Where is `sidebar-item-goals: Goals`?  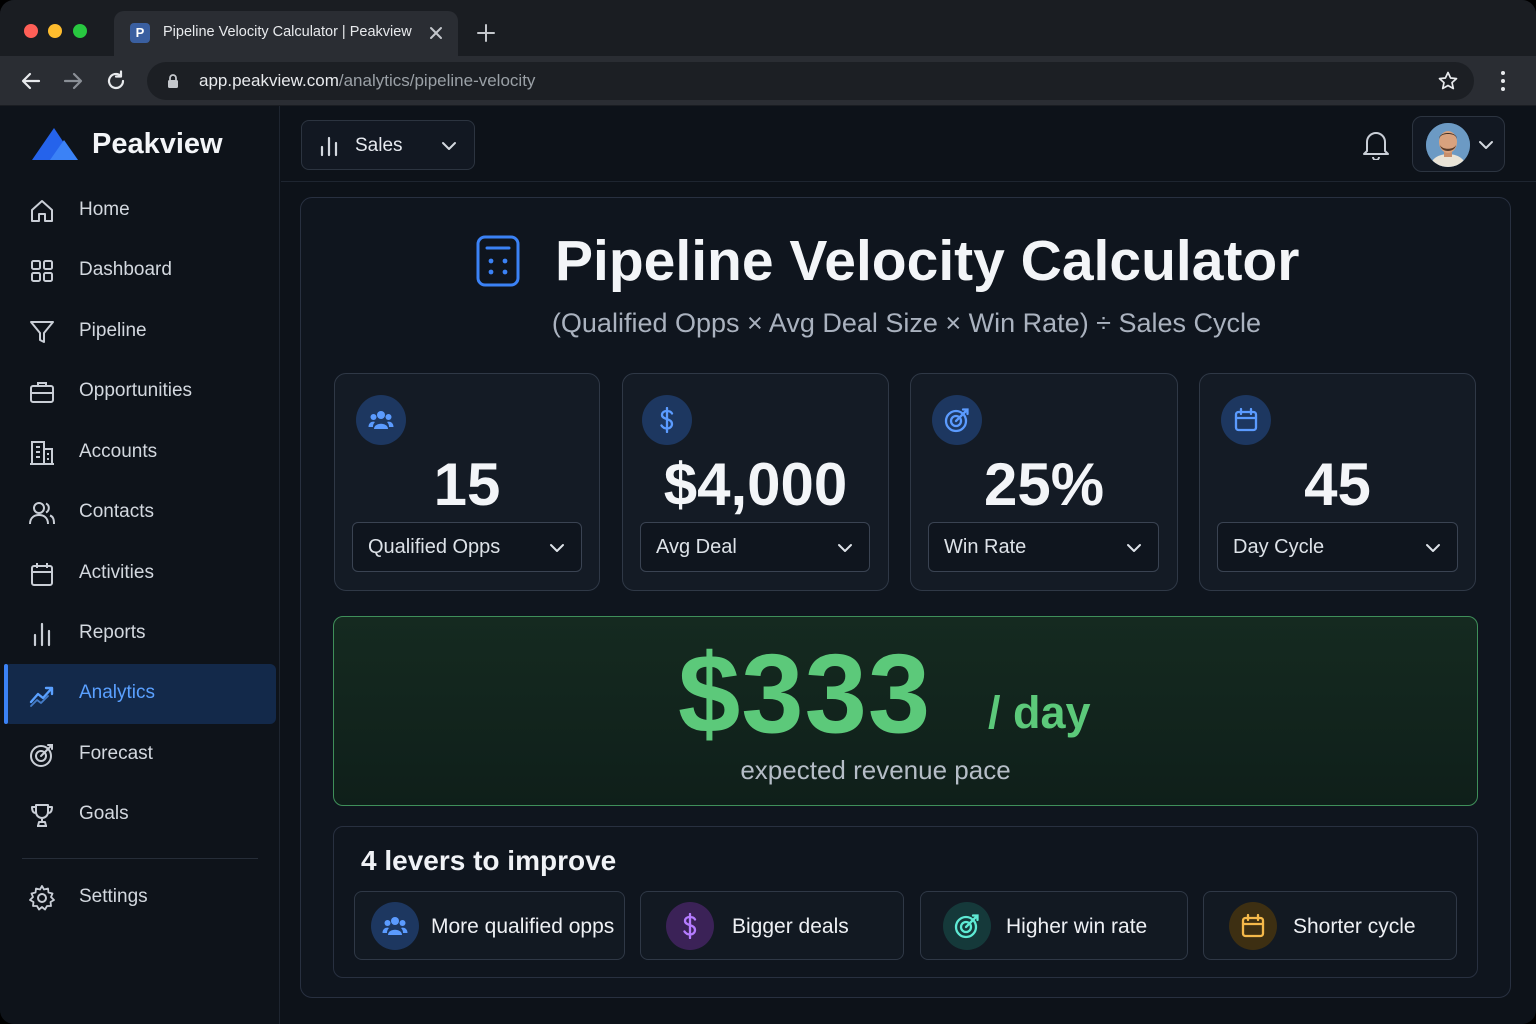
sidebar-item-goals: Goals is located at coordinates (140, 815).